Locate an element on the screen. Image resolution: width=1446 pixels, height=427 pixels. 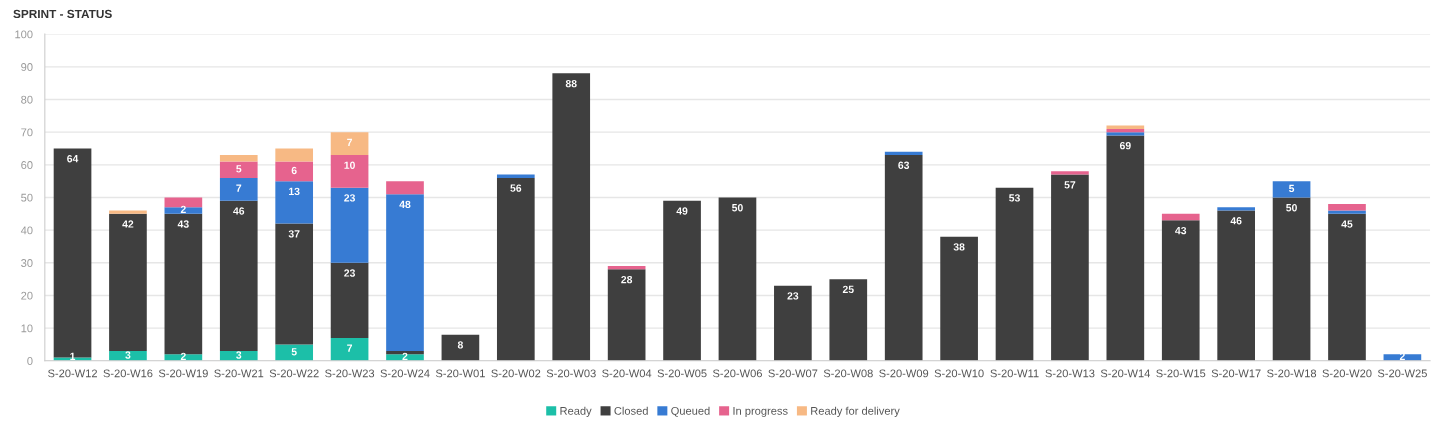
y-tick-label: 20 is located at coordinates (27, 295).